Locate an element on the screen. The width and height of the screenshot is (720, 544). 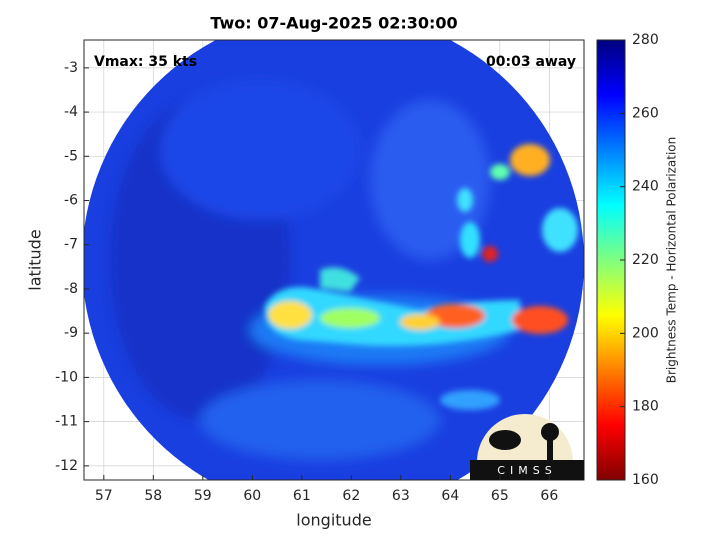
y-tick-label: -5 is located at coordinates (71, 156).